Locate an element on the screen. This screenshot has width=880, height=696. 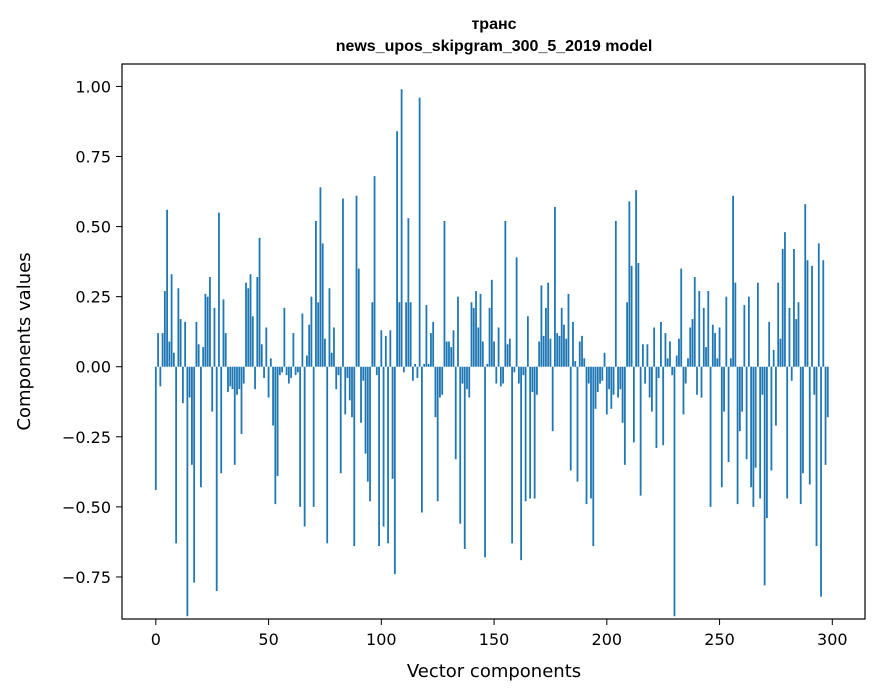
y-tick-label: 1.00 is located at coordinates (93, 86).